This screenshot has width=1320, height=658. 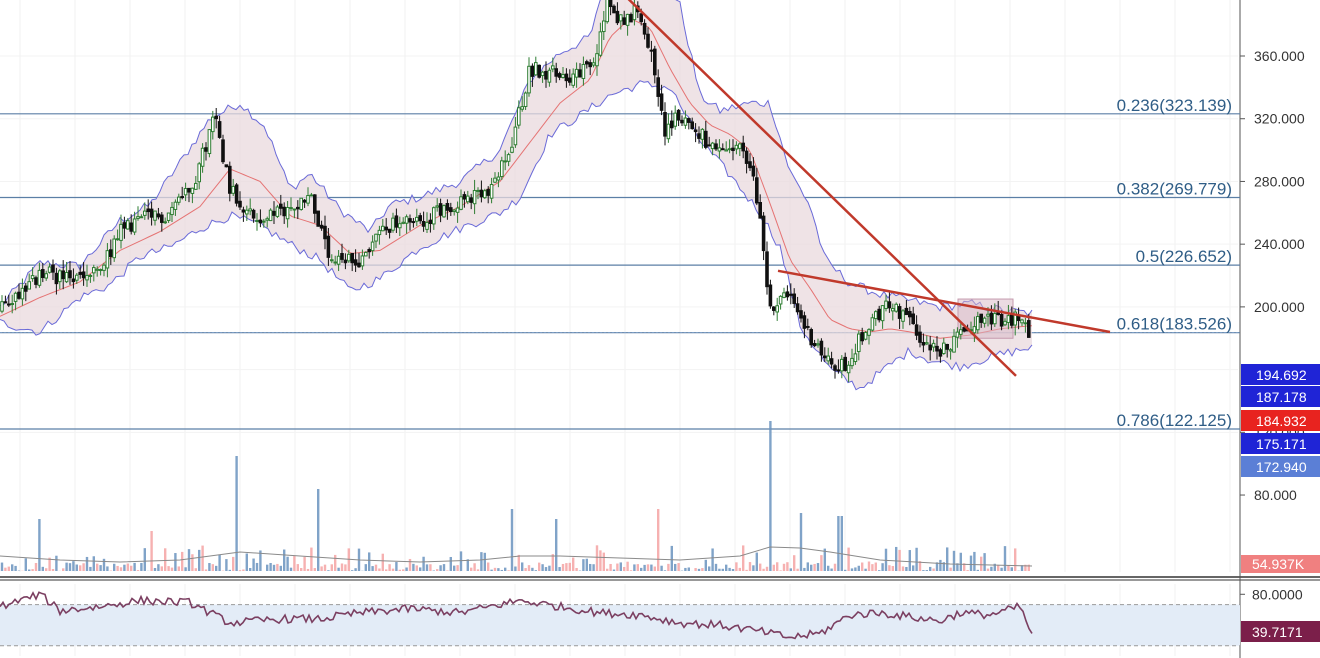 I want to click on axis-tick-label: 240.000, so click(x=1279, y=244).